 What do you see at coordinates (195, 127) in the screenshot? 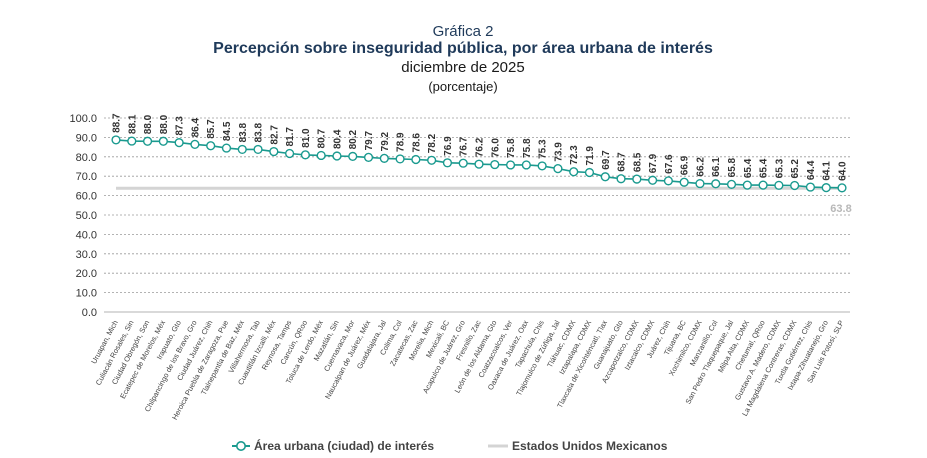
I see `data-label: 86.4` at bounding box center [195, 127].